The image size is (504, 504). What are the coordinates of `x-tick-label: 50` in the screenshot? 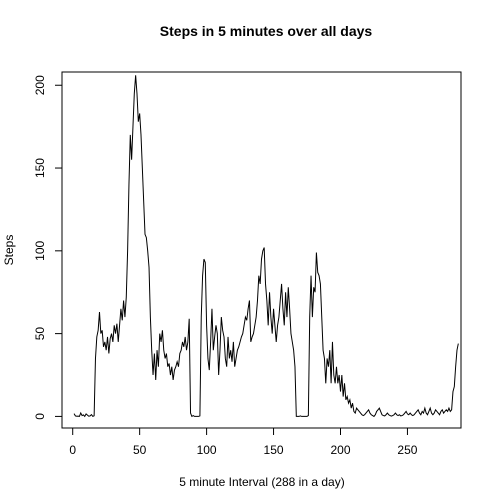 It's located at (140, 450).